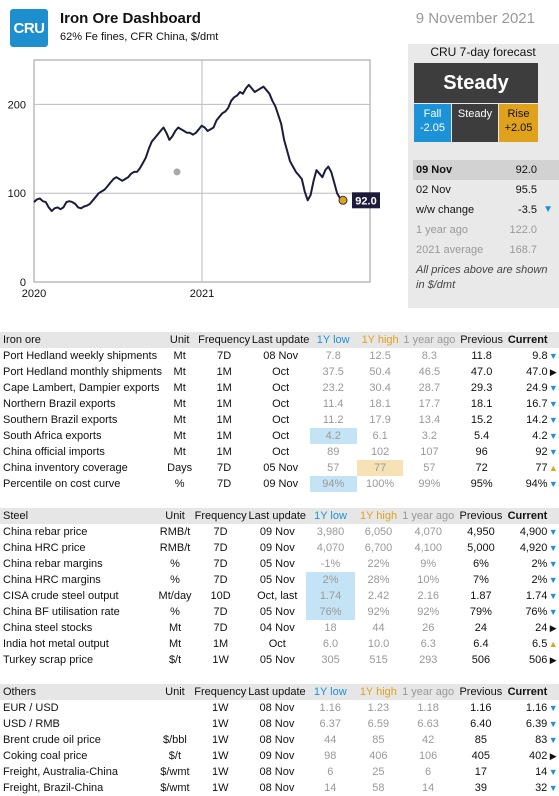 Image resolution: width=559 pixels, height=796 pixels. I want to click on price-label: 09 Nov, so click(434, 170).